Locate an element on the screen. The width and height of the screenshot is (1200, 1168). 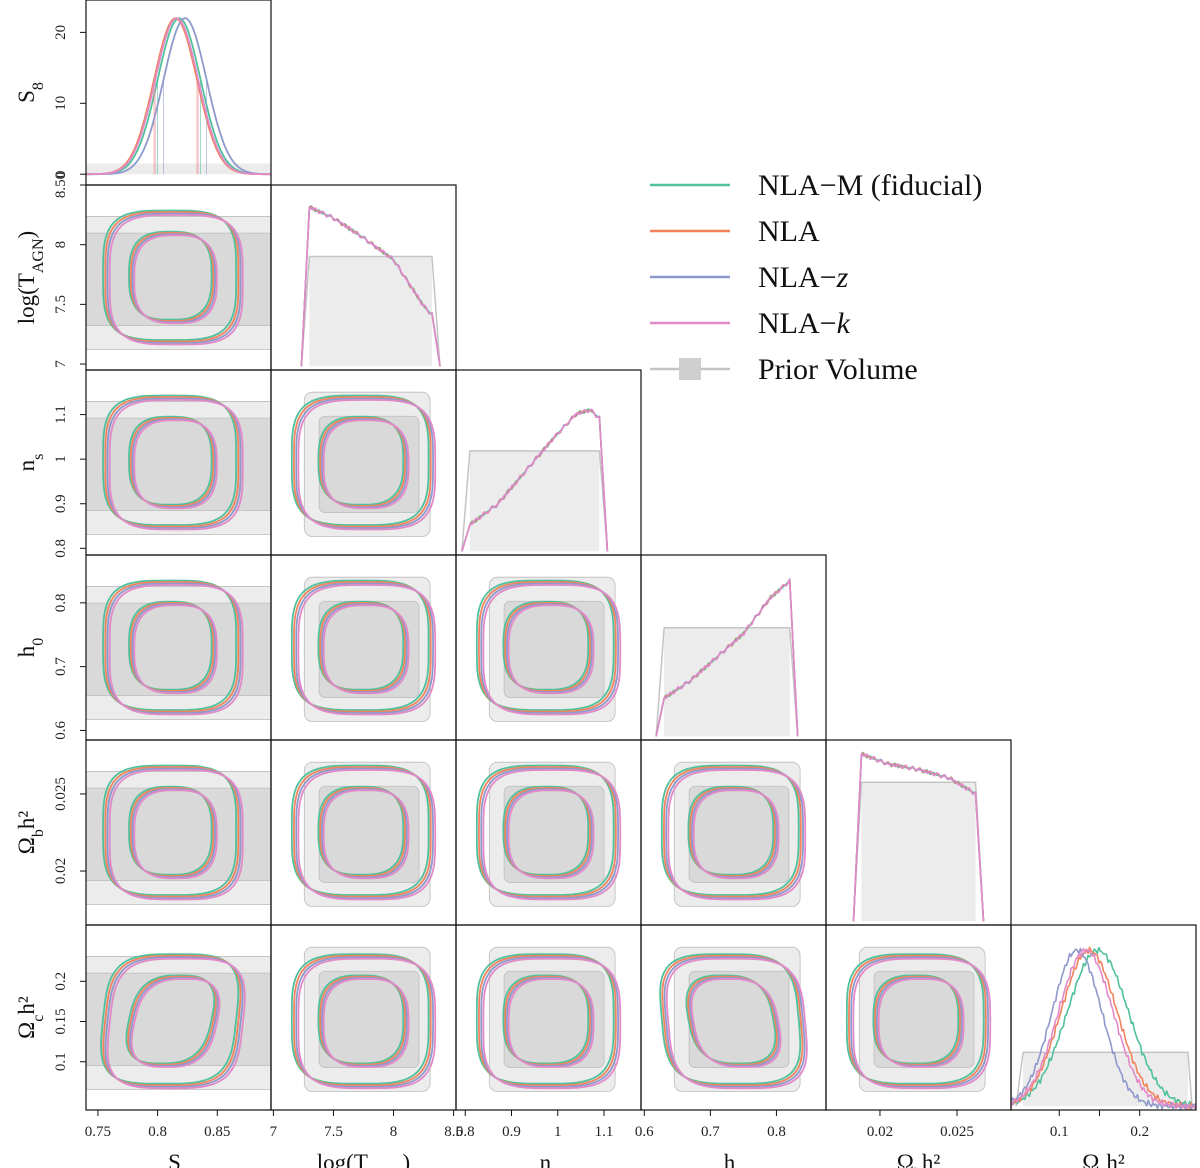
x-tick-label: 0.75 is located at coordinates (98, 1132).